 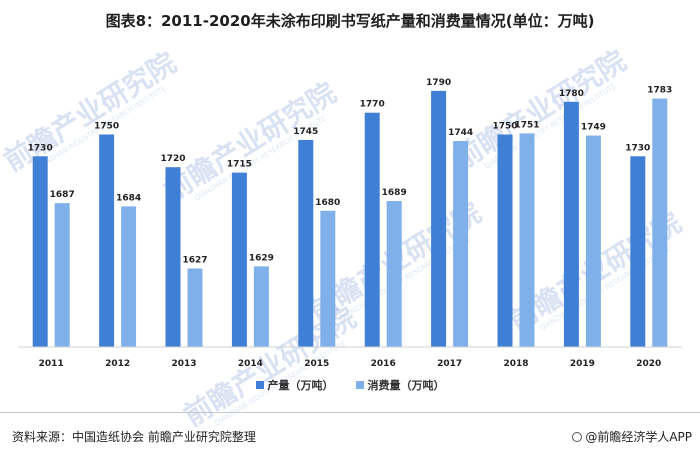 I want to click on footer: 资料来源：中国造纸协会 前瞻产业研究院整理 @前瞻经济学人APP, so click(x=350, y=434).